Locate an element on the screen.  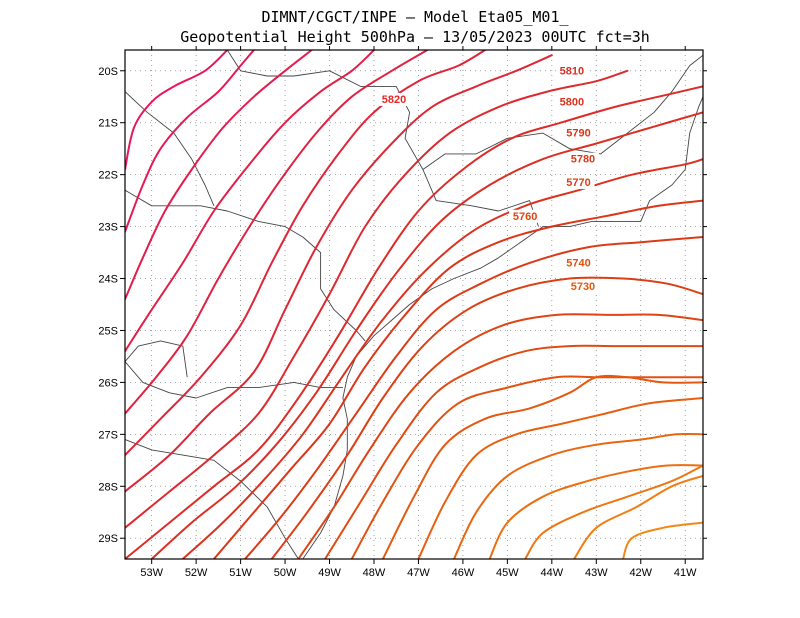
y-tick-label: 23S is located at coordinates (108, 228).